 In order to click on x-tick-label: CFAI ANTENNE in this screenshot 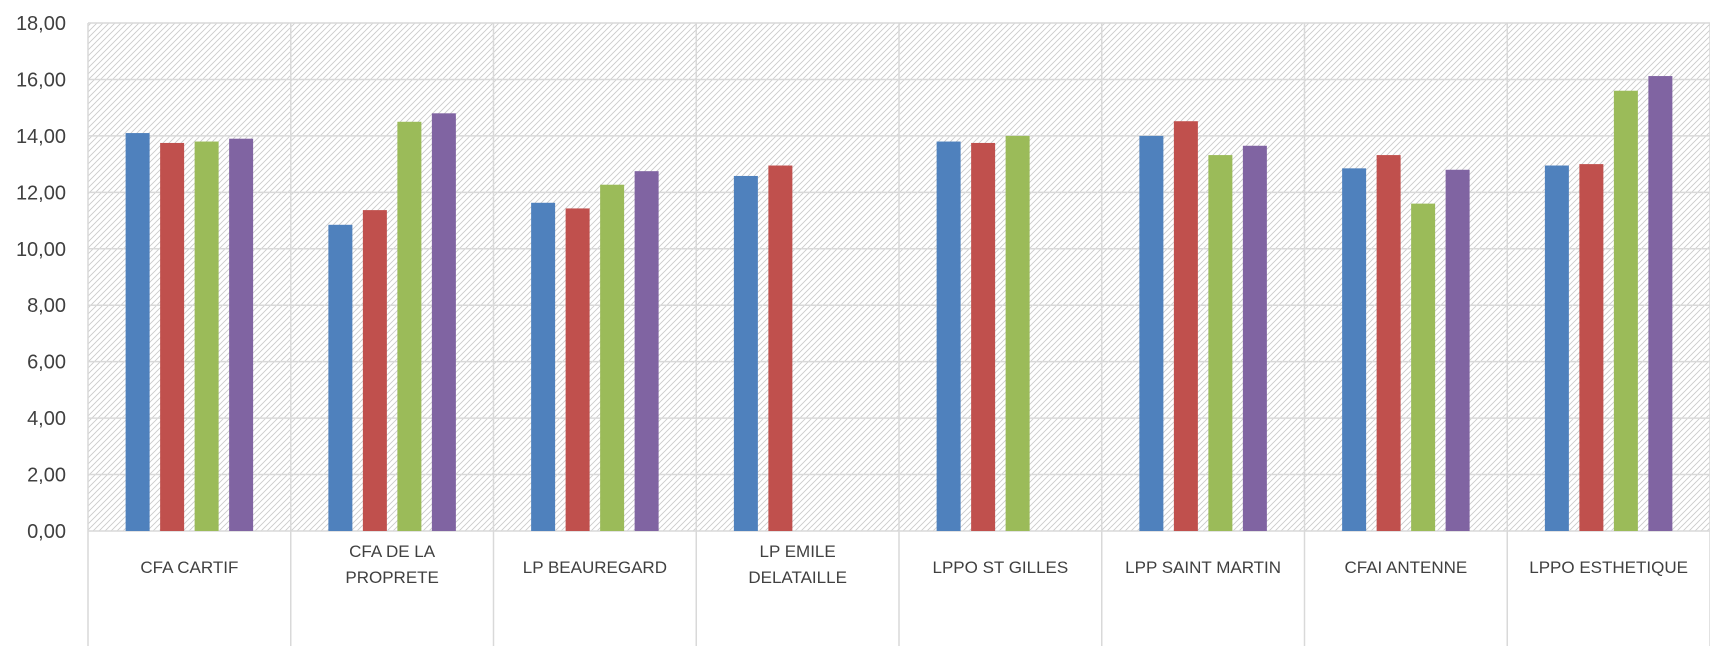, I will do `click(1405, 567)`.